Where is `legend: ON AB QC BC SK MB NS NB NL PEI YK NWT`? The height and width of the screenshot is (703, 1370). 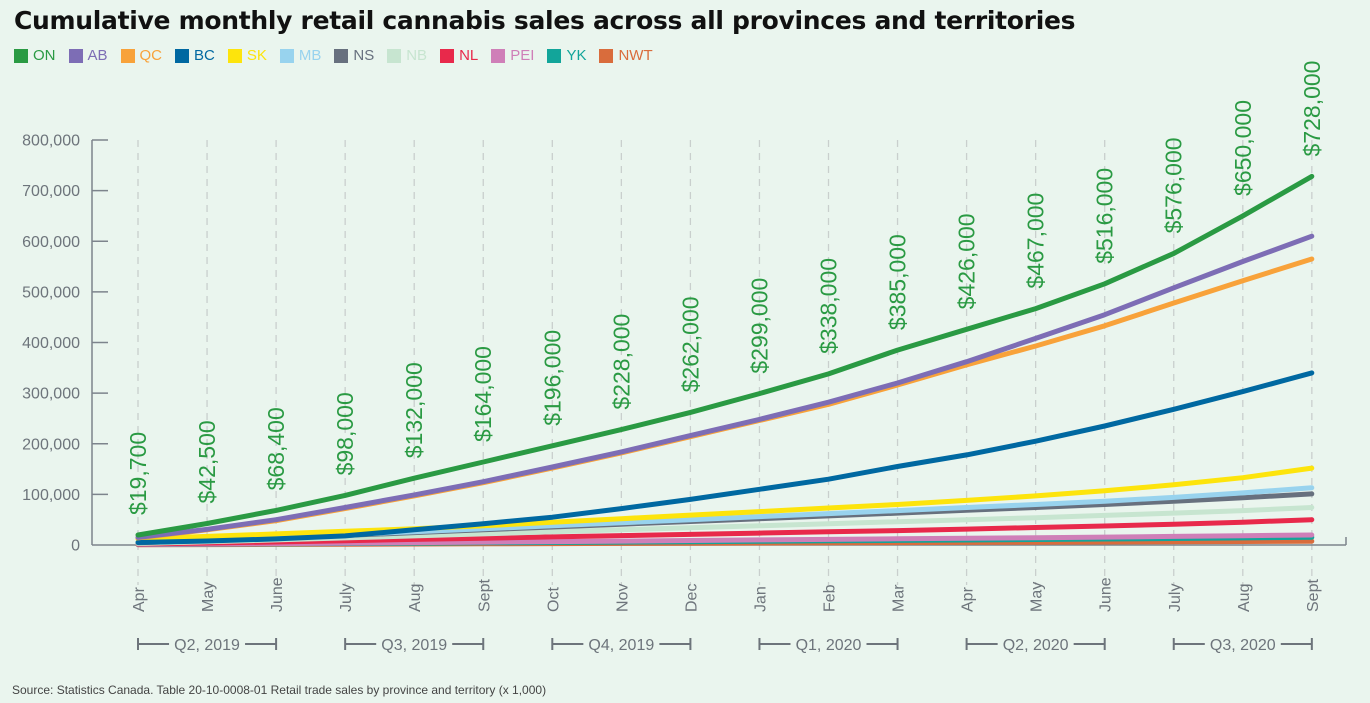
legend: ON AB QC BC SK MB NS NB NL PEI YK NWT is located at coordinates (340, 55).